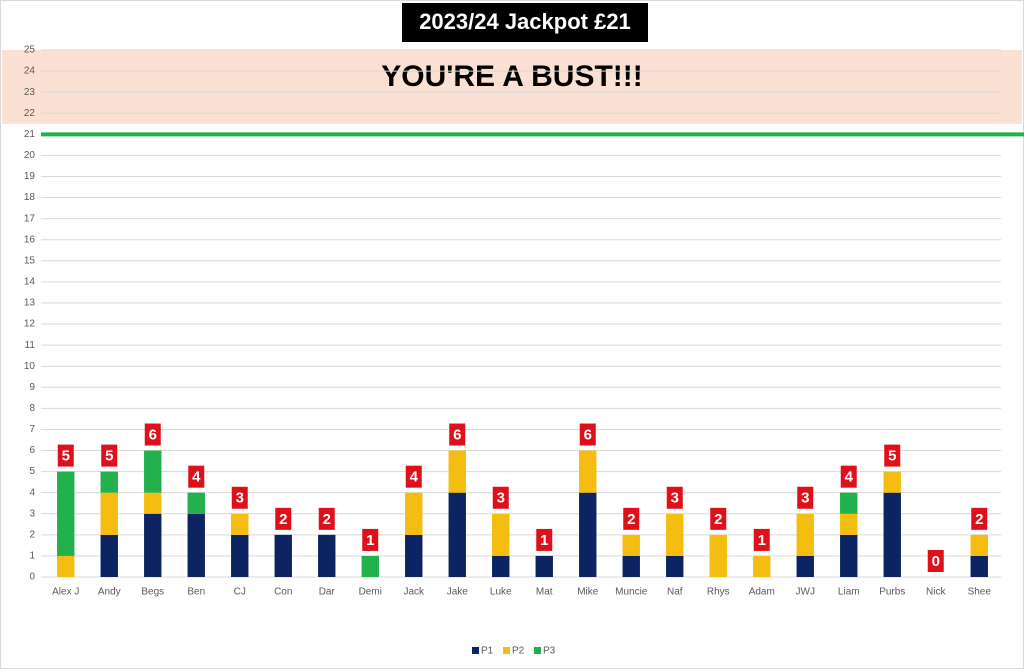  I want to click on x-tick-label: Mike, so click(588, 592).